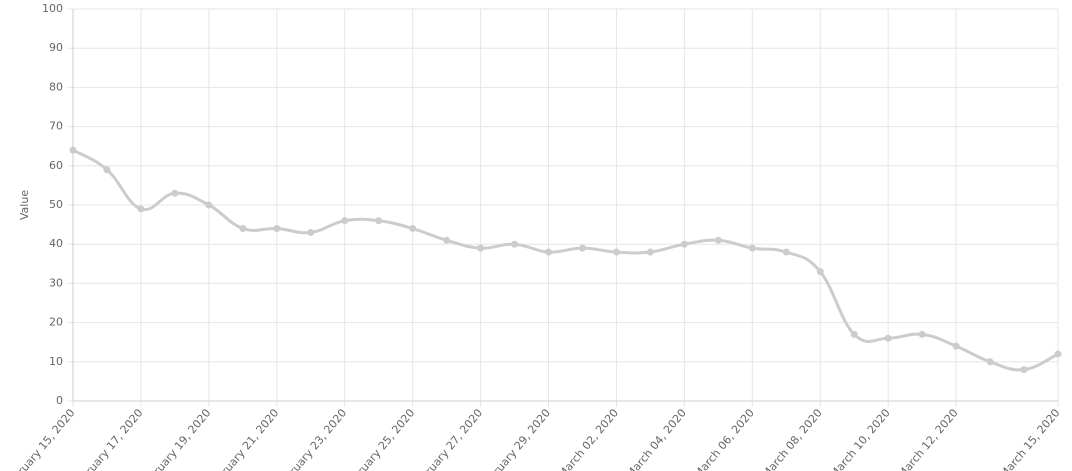 The width and height of the screenshot is (1072, 471). What do you see at coordinates (40, 439) in the screenshot?
I see `x-tick-label: February 15, 2020` at bounding box center [40, 439].